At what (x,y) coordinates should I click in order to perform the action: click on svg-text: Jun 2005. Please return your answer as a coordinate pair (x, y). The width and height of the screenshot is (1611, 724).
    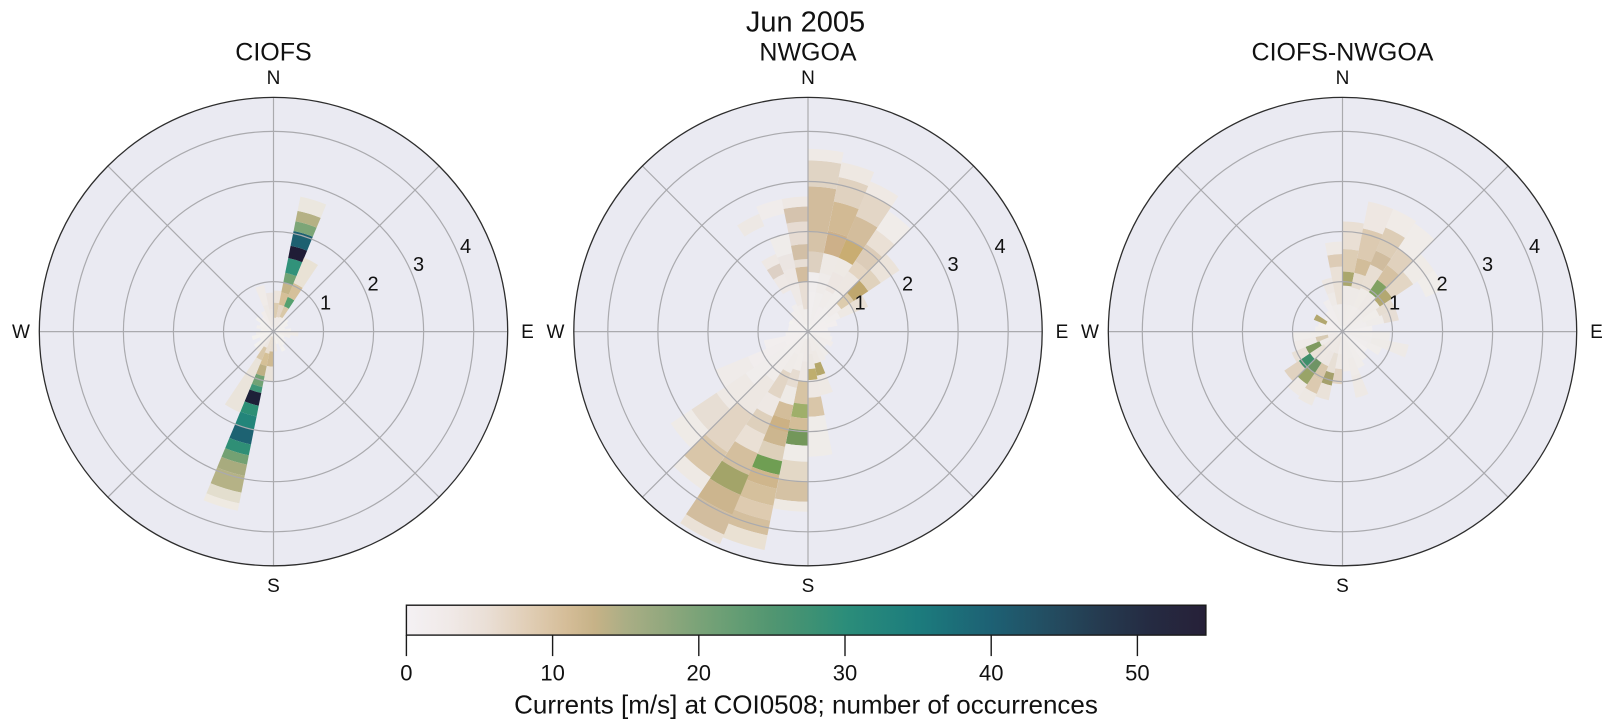
    Looking at the image, I should click on (805, 23).